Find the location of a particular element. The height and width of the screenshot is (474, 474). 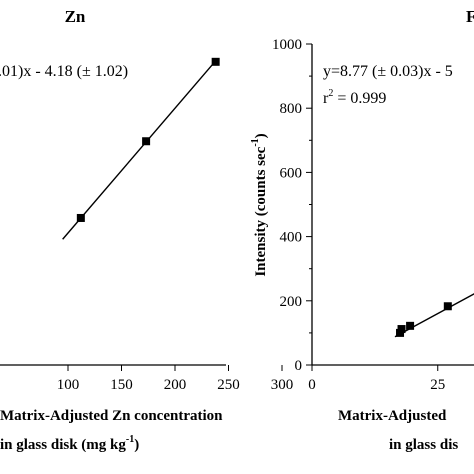

chart-f-r2-value: = 0.999 is located at coordinates (359, 98).